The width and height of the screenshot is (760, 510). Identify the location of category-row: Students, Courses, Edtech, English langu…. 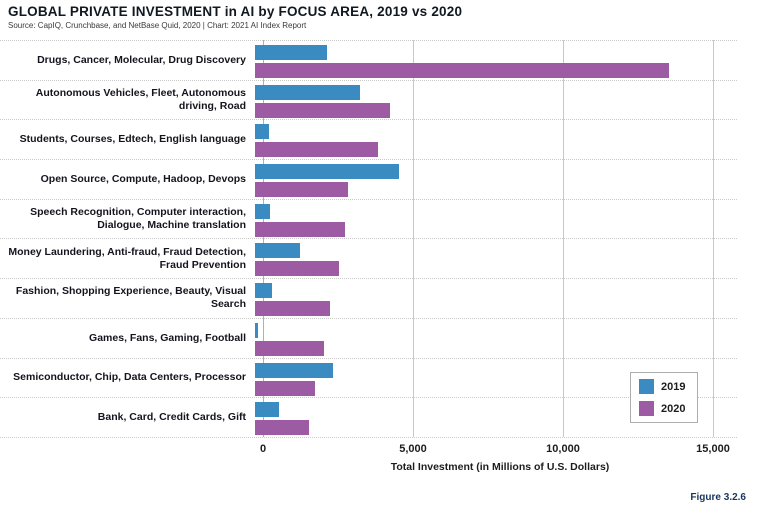
(368, 139).